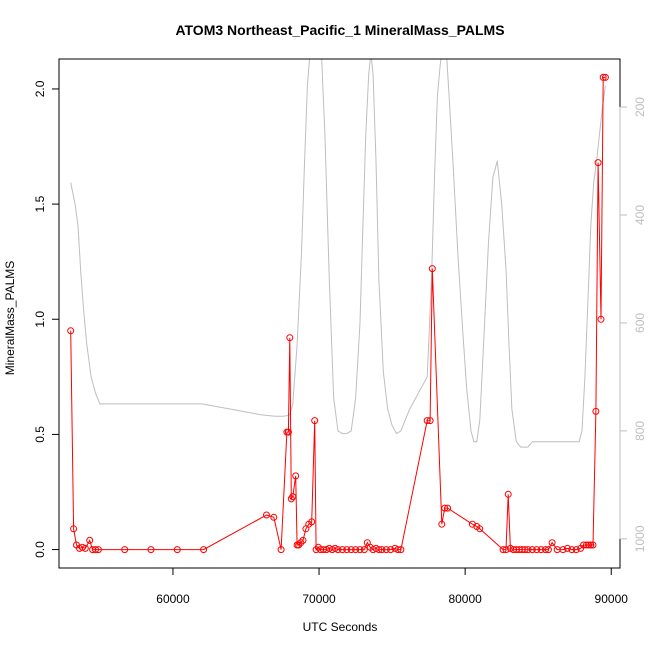  Describe the element at coordinates (640, 107) in the screenshot. I see `y2-tick-label: 200` at that location.